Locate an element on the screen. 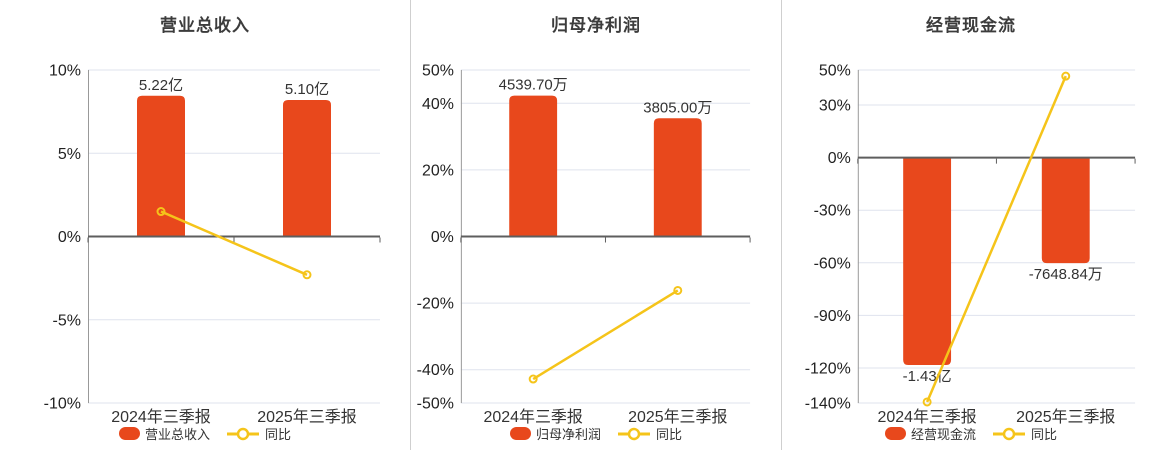 The image size is (1160, 450). y-tick-label: 30% is located at coordinates (835, 106).